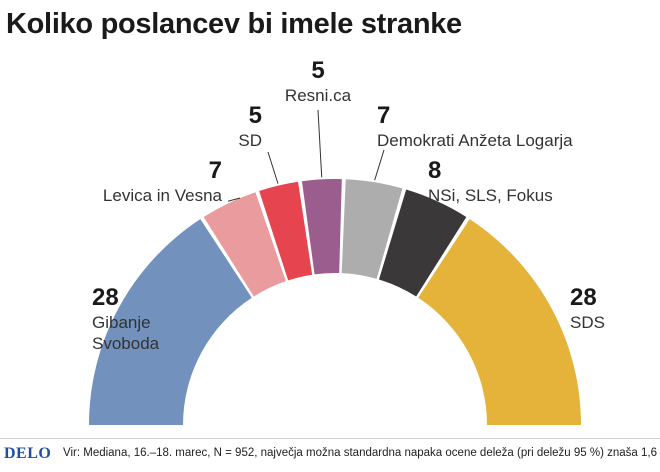 The image size is (660, 472). What do you see at coordinates (321, 227) in the screenshot?
I see `segment-resni-ca` at bounding box center [321, 227].